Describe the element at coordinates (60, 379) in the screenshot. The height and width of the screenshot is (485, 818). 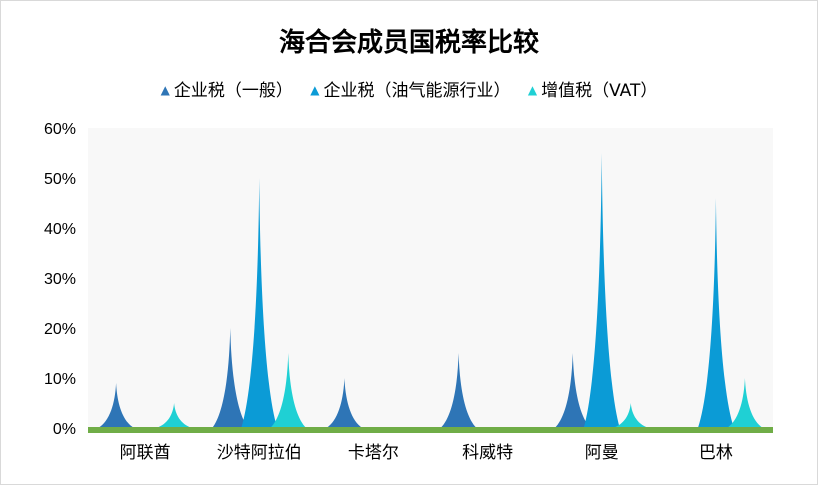
I see `y-tick-label: 10%` at that location.